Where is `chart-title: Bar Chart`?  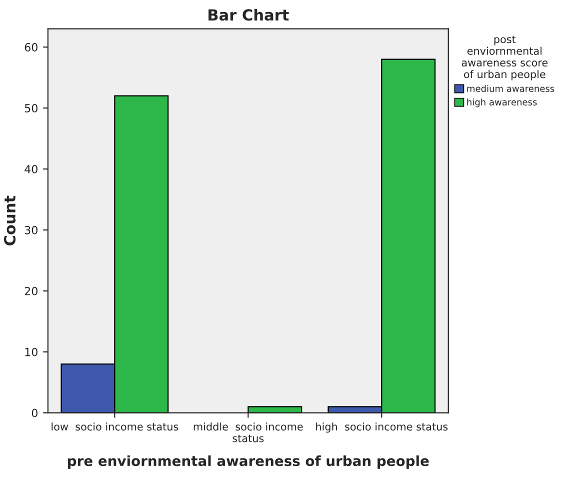 chart-title: Bar Chart is located at coordinates (248, 14).